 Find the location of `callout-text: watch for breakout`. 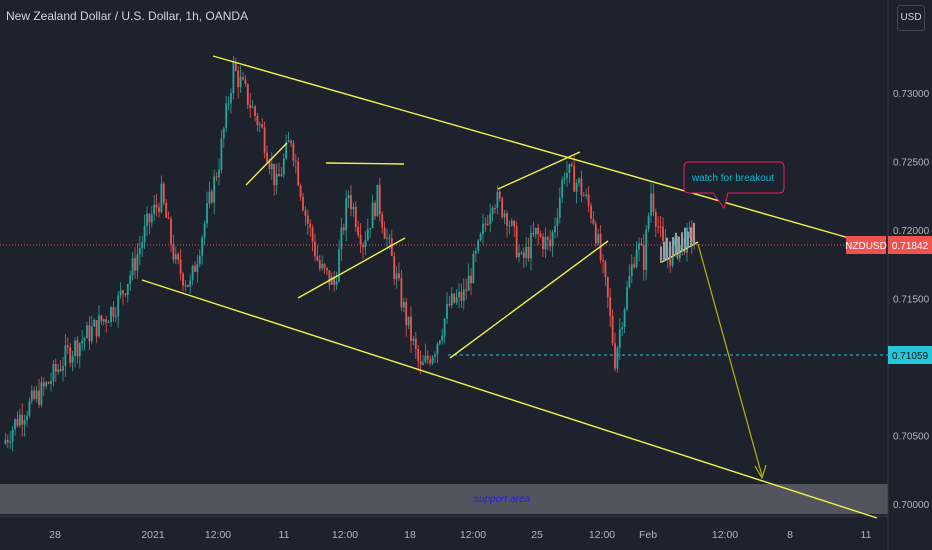

callout-text: watch for breakout is located at coordinates (732, 178).